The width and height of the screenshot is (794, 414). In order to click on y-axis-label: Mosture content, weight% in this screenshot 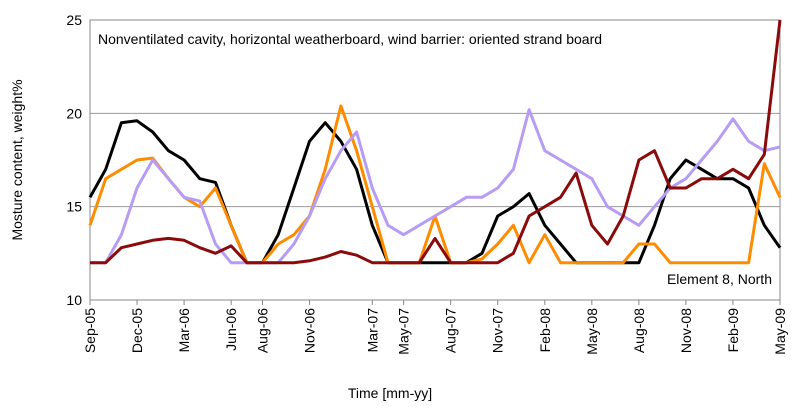, I will do `click(17, 159)`.